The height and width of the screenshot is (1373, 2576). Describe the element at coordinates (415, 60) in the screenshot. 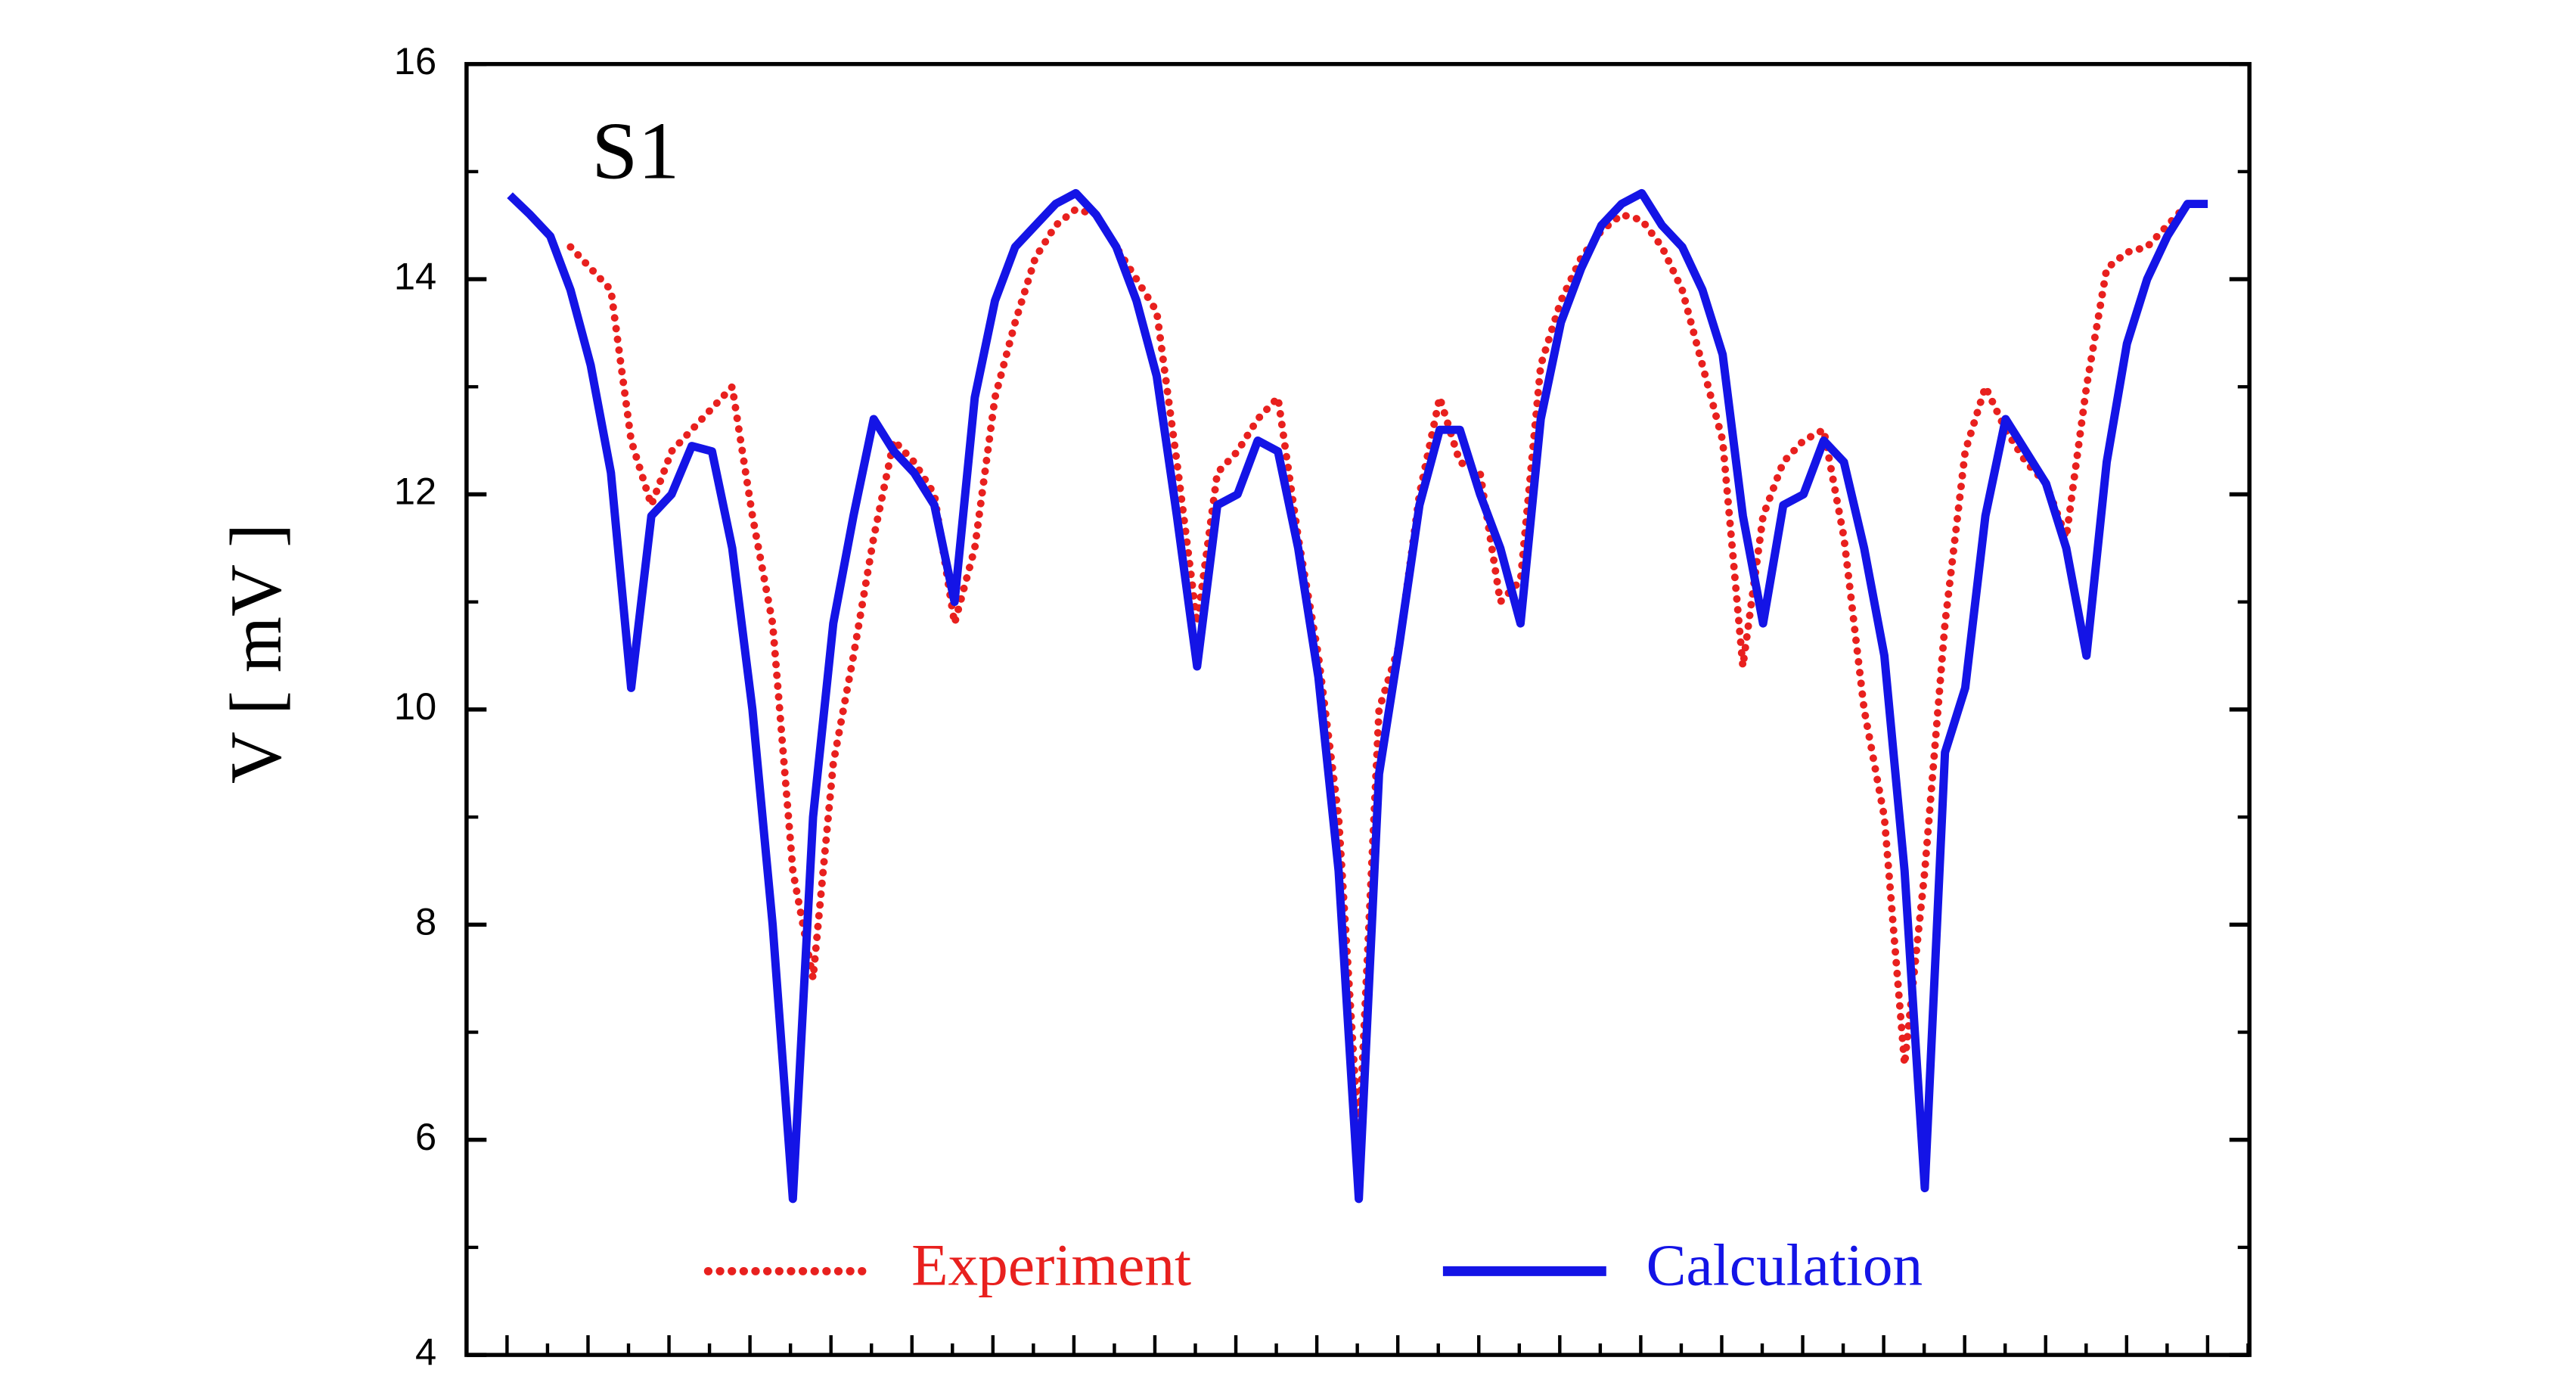

I see `y-tick-label: 16` at that location.